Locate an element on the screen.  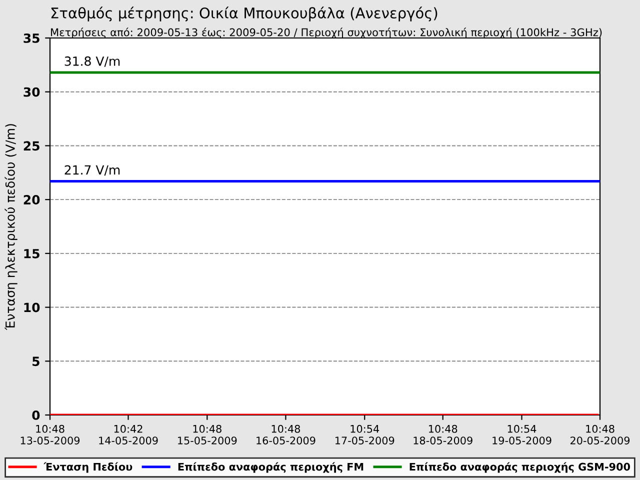
y-tick-label: 20 is located at coordinates (32, 199).